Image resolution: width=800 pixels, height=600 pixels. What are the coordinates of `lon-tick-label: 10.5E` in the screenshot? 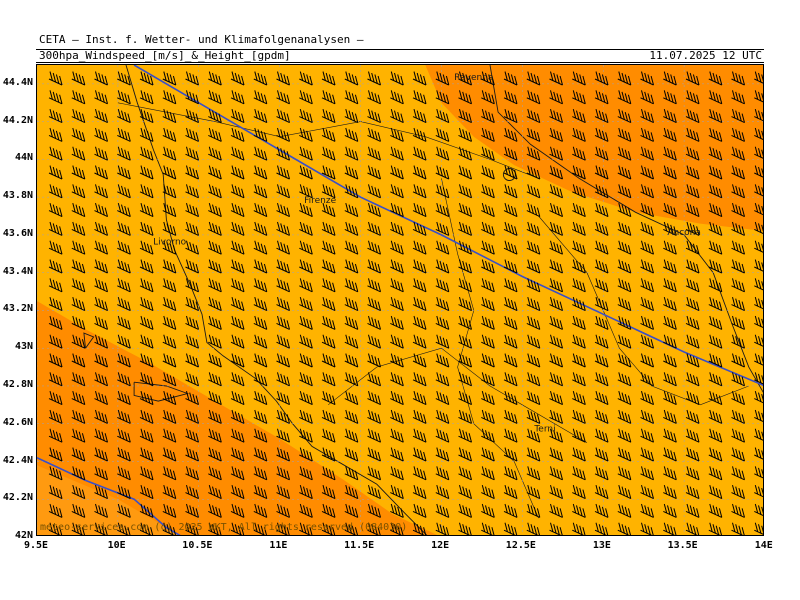 It's located at (197, 545).